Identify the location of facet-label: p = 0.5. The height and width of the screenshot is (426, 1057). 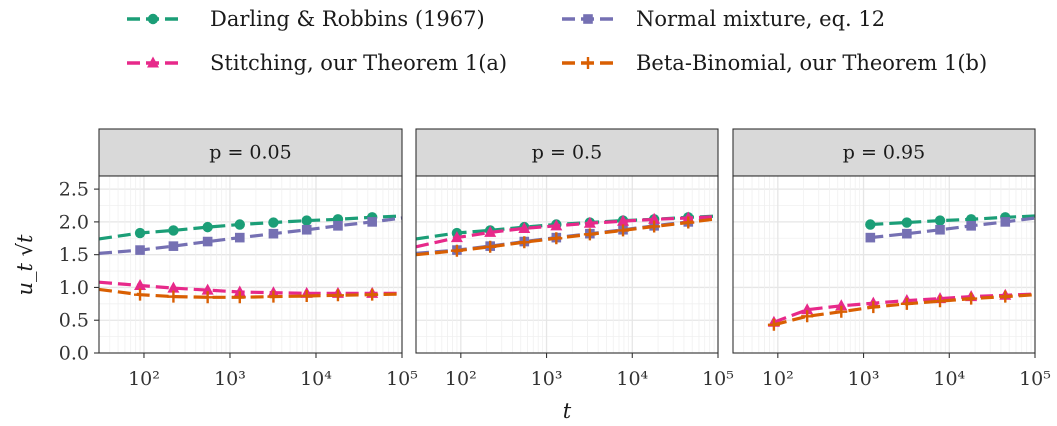
(567, 153).